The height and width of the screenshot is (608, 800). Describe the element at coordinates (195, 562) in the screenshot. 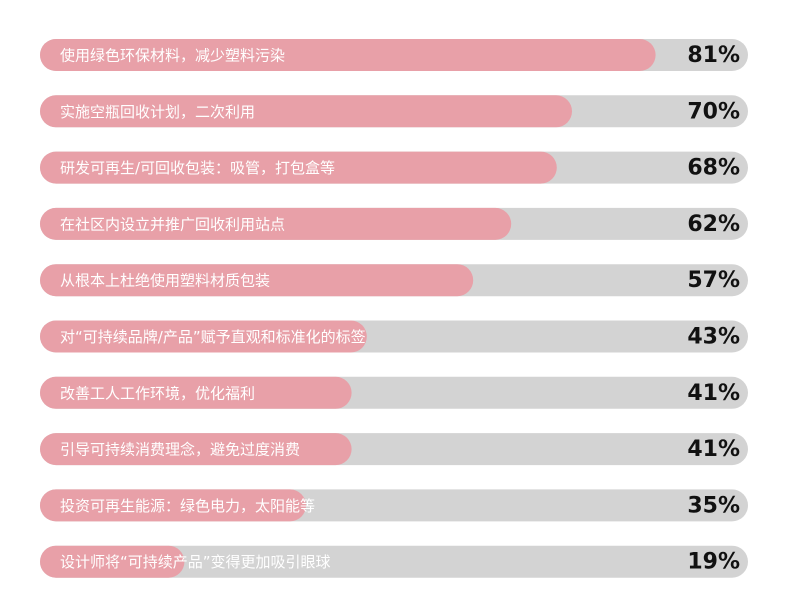

I see `category-label: 设计师将“可持续产品”变得更加吸引眼球` at that location.